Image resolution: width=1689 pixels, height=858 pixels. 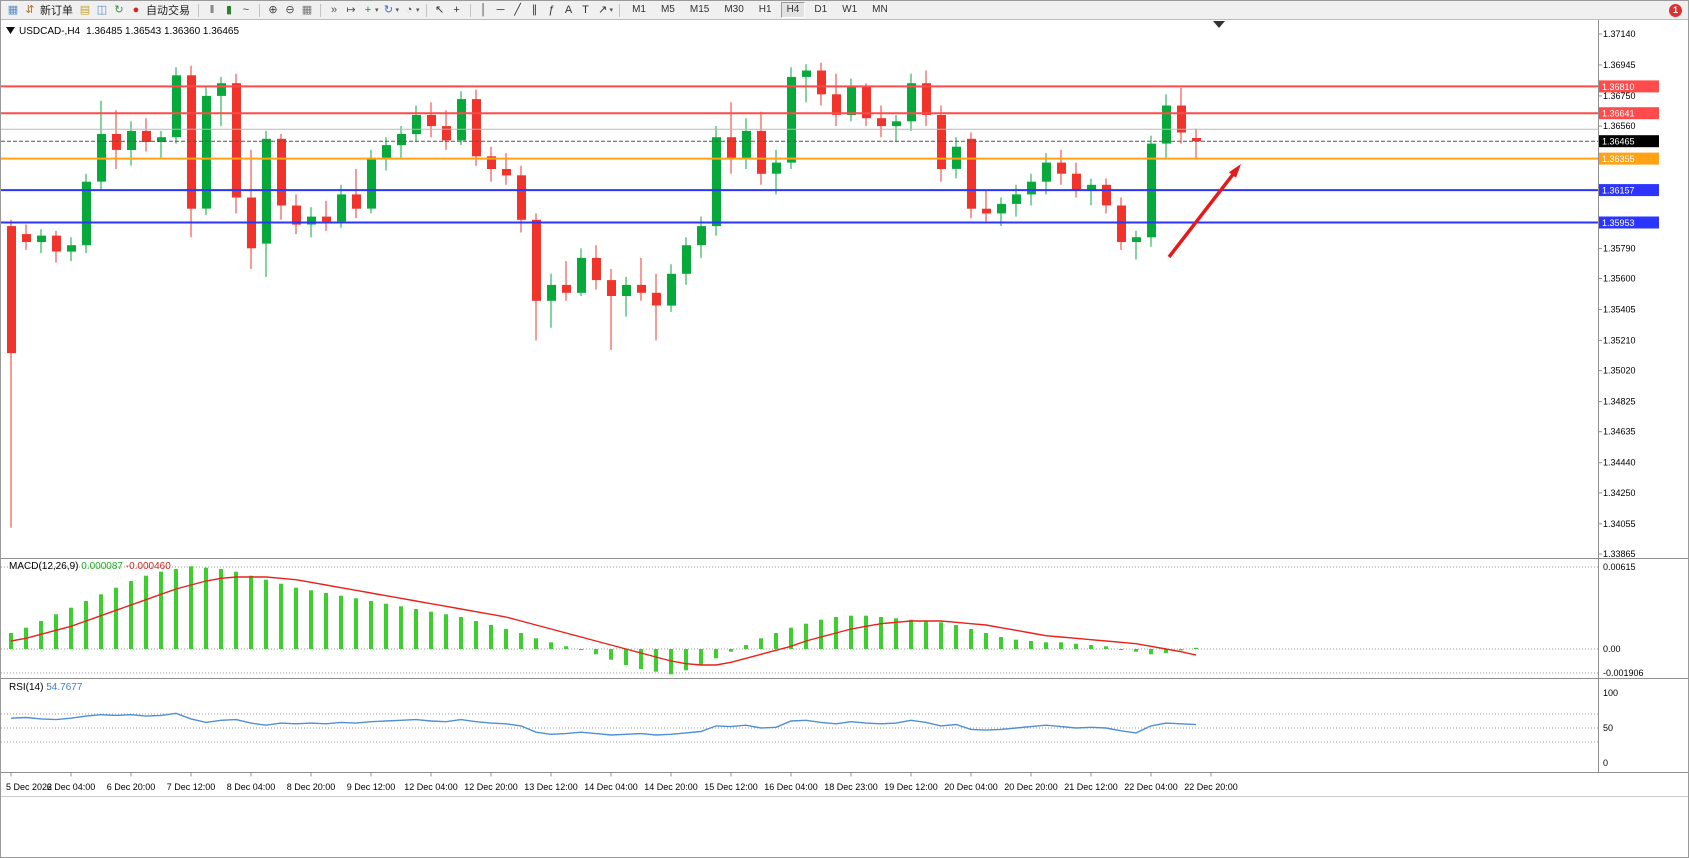 I want to click on text-icon: A, so click(x=568, y=9).